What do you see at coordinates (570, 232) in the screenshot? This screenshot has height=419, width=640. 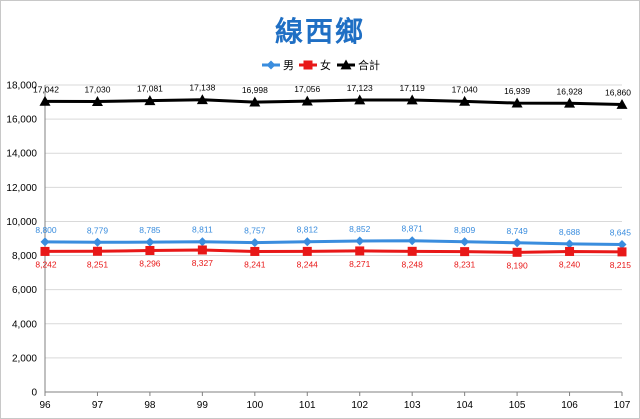 I see `data-label: 8,688` at bounding box center [570, 232].